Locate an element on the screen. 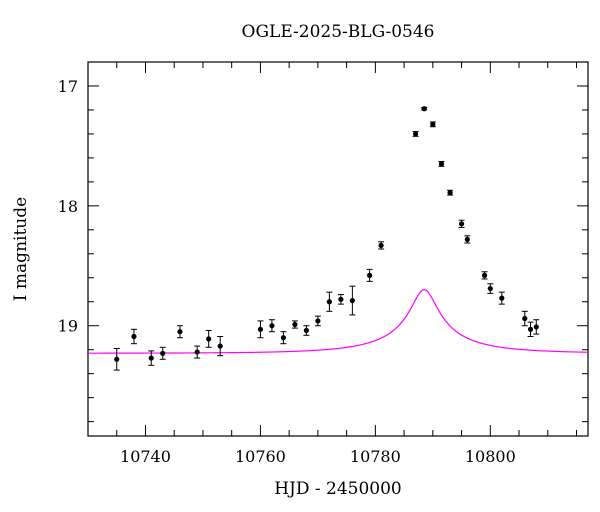 This screenshot has height=512, width=600. x-tick-label: 10780 is located at coordinates (375, 456).